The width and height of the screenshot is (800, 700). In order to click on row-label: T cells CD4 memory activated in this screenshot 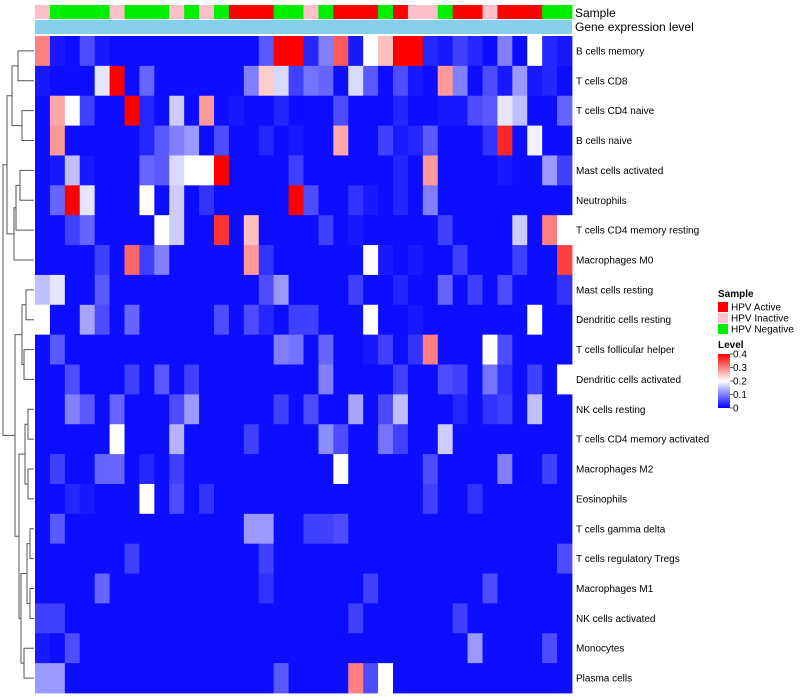, I will do `click(642, 440)`.